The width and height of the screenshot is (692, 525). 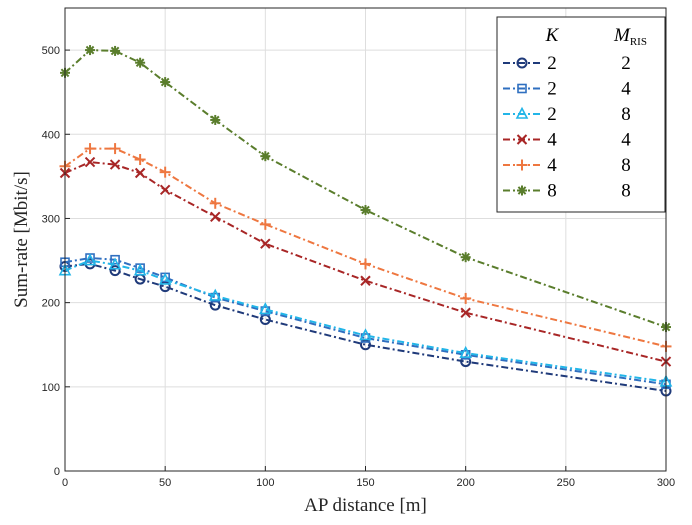 I want to click on legend-entries: 2 22 42 84 44 88 8, so click(x=567, y=127).